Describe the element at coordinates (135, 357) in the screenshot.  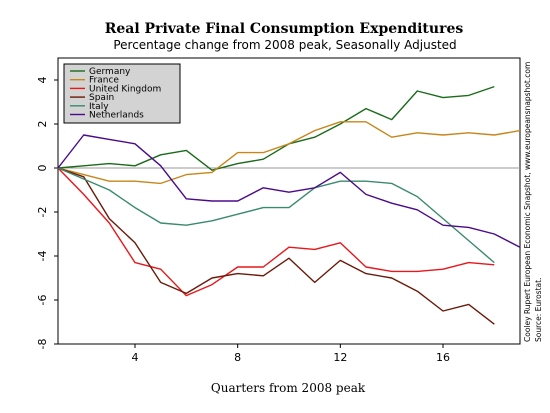
I see `x-tick-label: 4` at that location.